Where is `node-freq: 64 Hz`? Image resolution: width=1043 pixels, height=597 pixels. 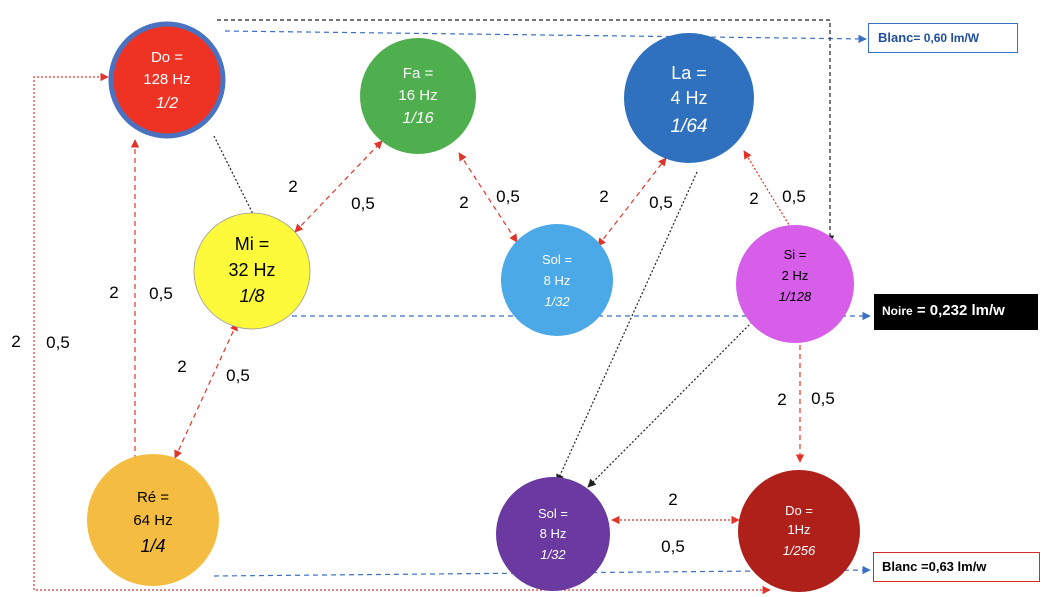
node-freq: 64 Hz is located at coordinates (152, 520).